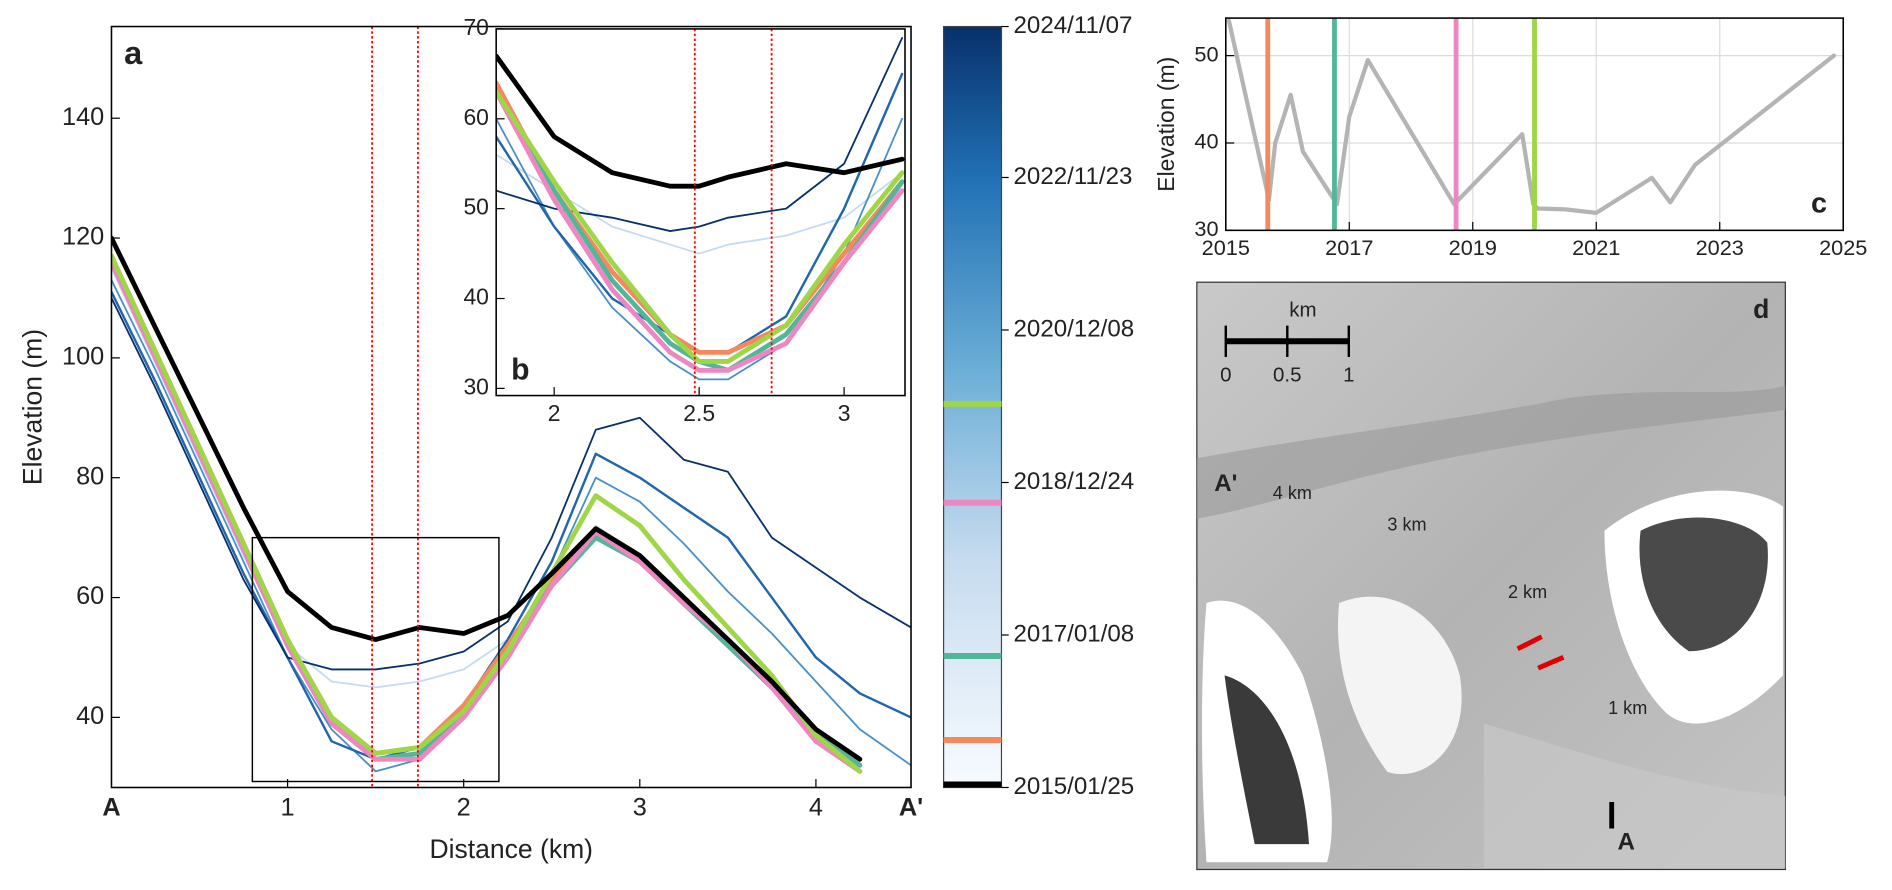 The image size is (1892, 890). What do you see at coordinates (1819, 204) in the screenshot?
I see `panel-label: c` at bounding box center [1819, 204].